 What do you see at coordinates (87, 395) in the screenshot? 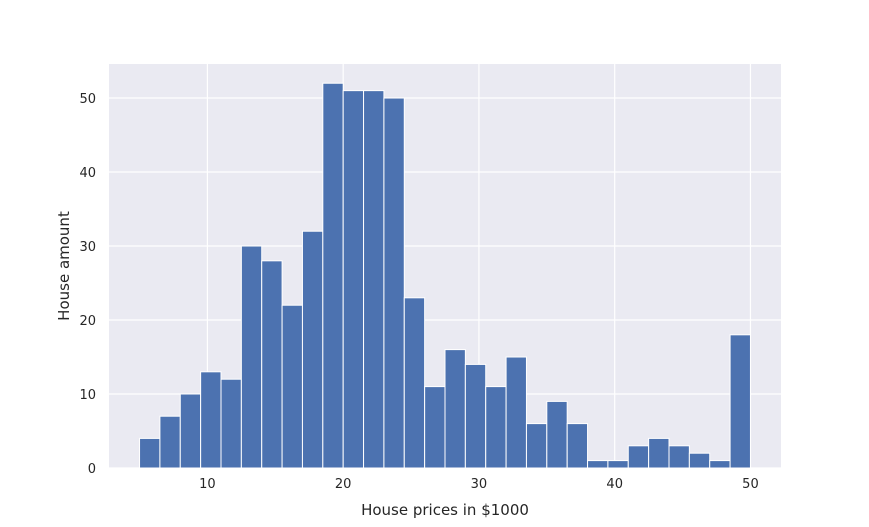
I see `y-tick-label: 10` at bounding box center [87, 395].